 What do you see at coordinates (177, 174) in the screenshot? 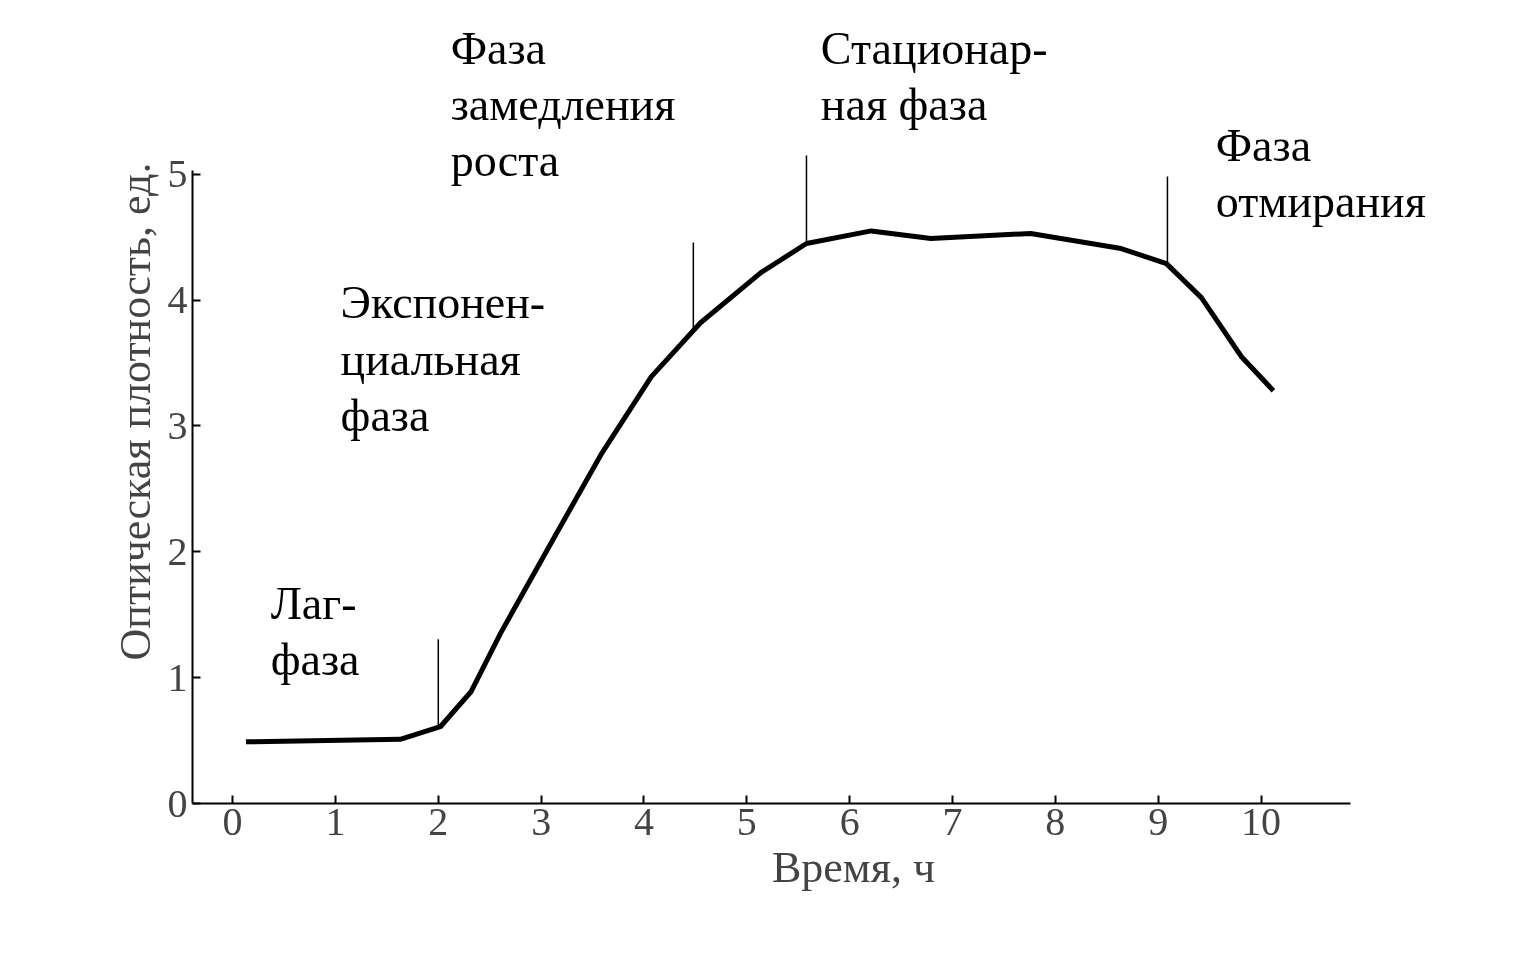
I see `y-tick-label: 5` at bounding box center [177, 174].